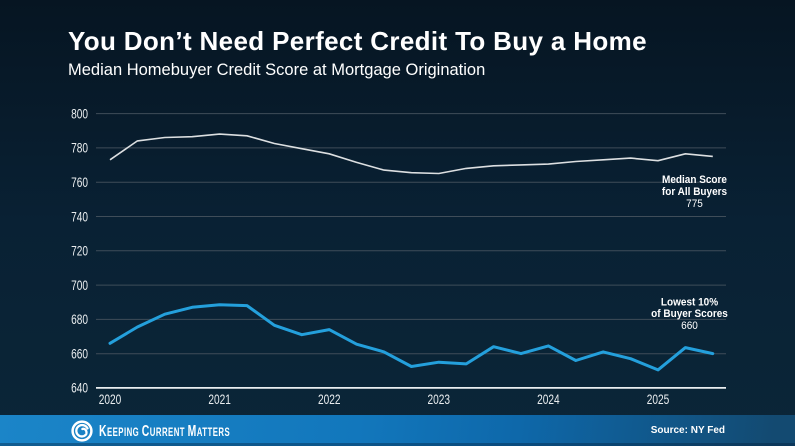 Image resolution: width=795 pixels, height=446 pixels. Describe the element at coordinates (79, 320) in the screenshot. I see `svg-text: 680` at that location.